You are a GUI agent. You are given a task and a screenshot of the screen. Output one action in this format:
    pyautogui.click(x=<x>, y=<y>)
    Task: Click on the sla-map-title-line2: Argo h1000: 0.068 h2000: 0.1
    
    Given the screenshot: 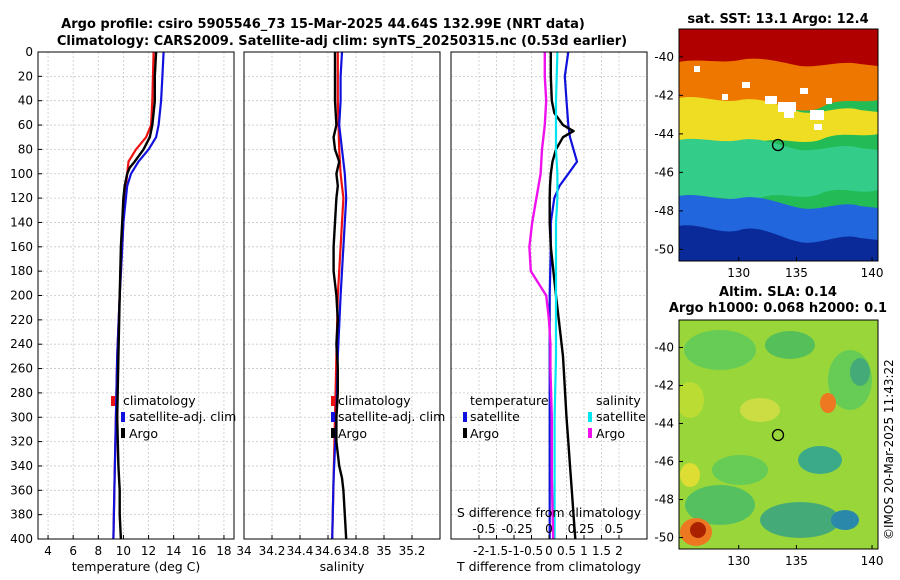 What is the action you would take?
    pyautogui.click(x=778, y=308)
    